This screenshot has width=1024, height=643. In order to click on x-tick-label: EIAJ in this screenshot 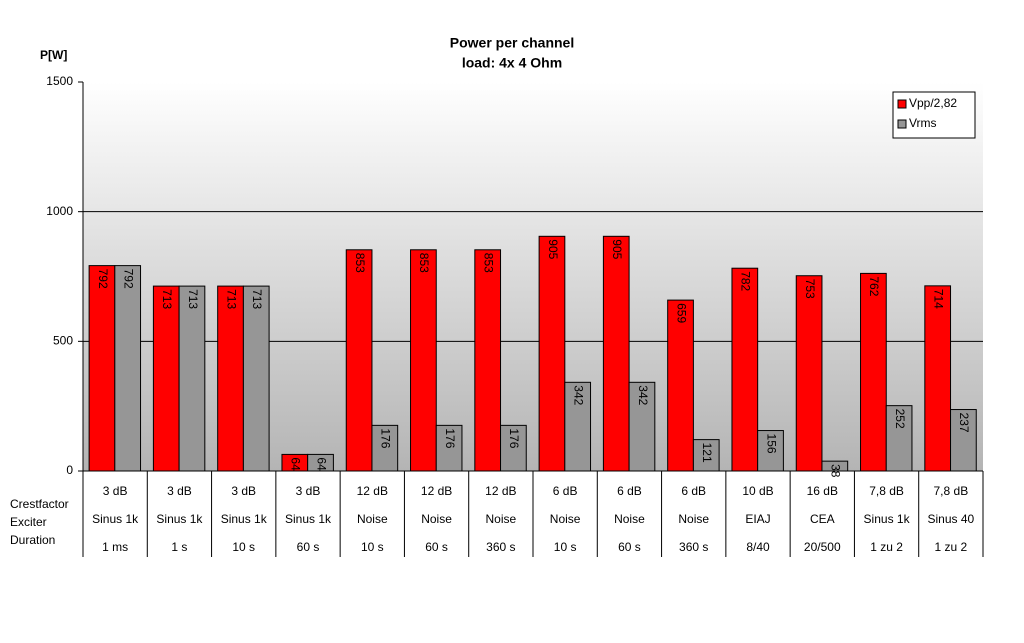, I will do `click(757, 519)`.